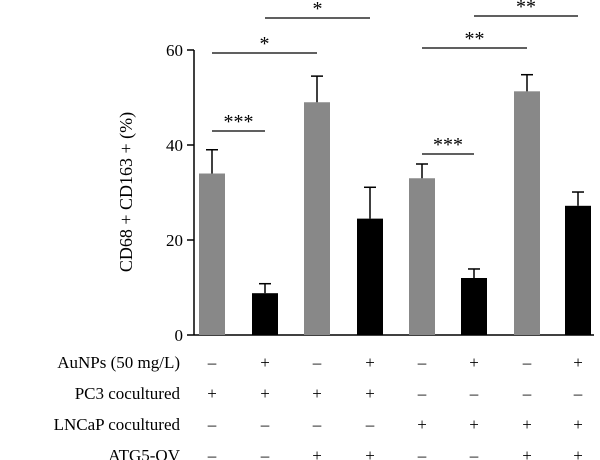 This screenshot has height=460, width=600. What do you see at coordinates (126, 192) in the screenshot?
I see `y-axis-label: CD68 + CD163 + (%)` at bounding box center [126, 192].